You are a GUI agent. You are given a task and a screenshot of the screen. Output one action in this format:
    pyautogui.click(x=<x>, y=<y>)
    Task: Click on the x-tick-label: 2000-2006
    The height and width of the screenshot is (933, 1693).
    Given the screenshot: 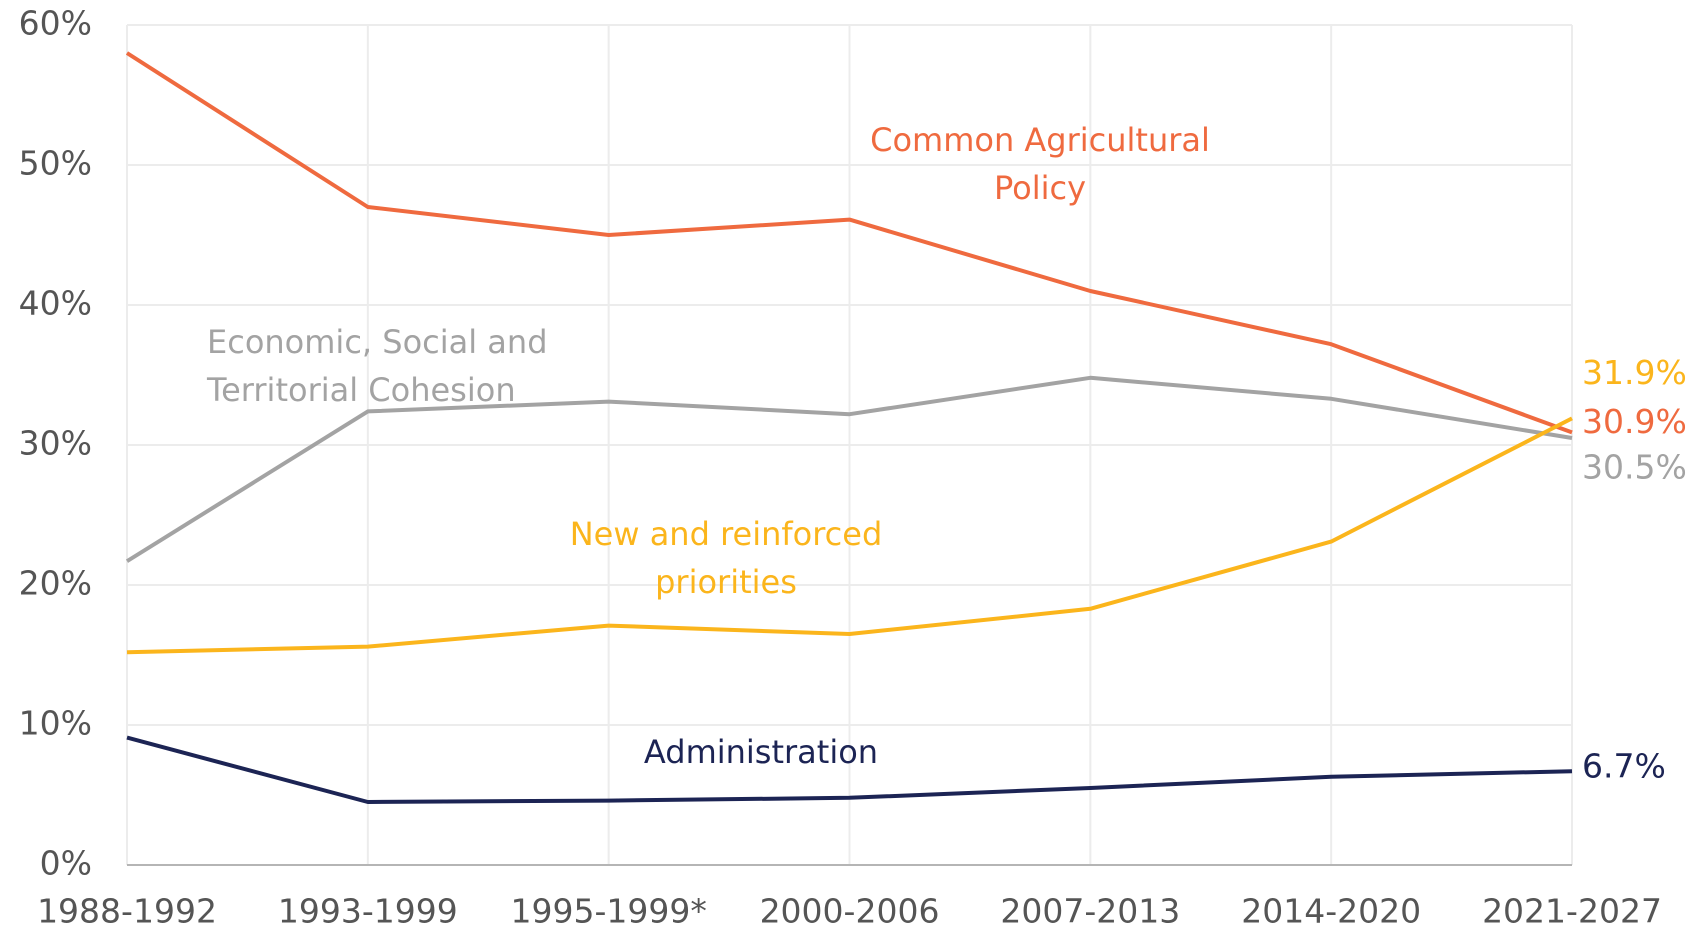 What is the action you would take?
    pyautogui.click(x=850, y=911)
    